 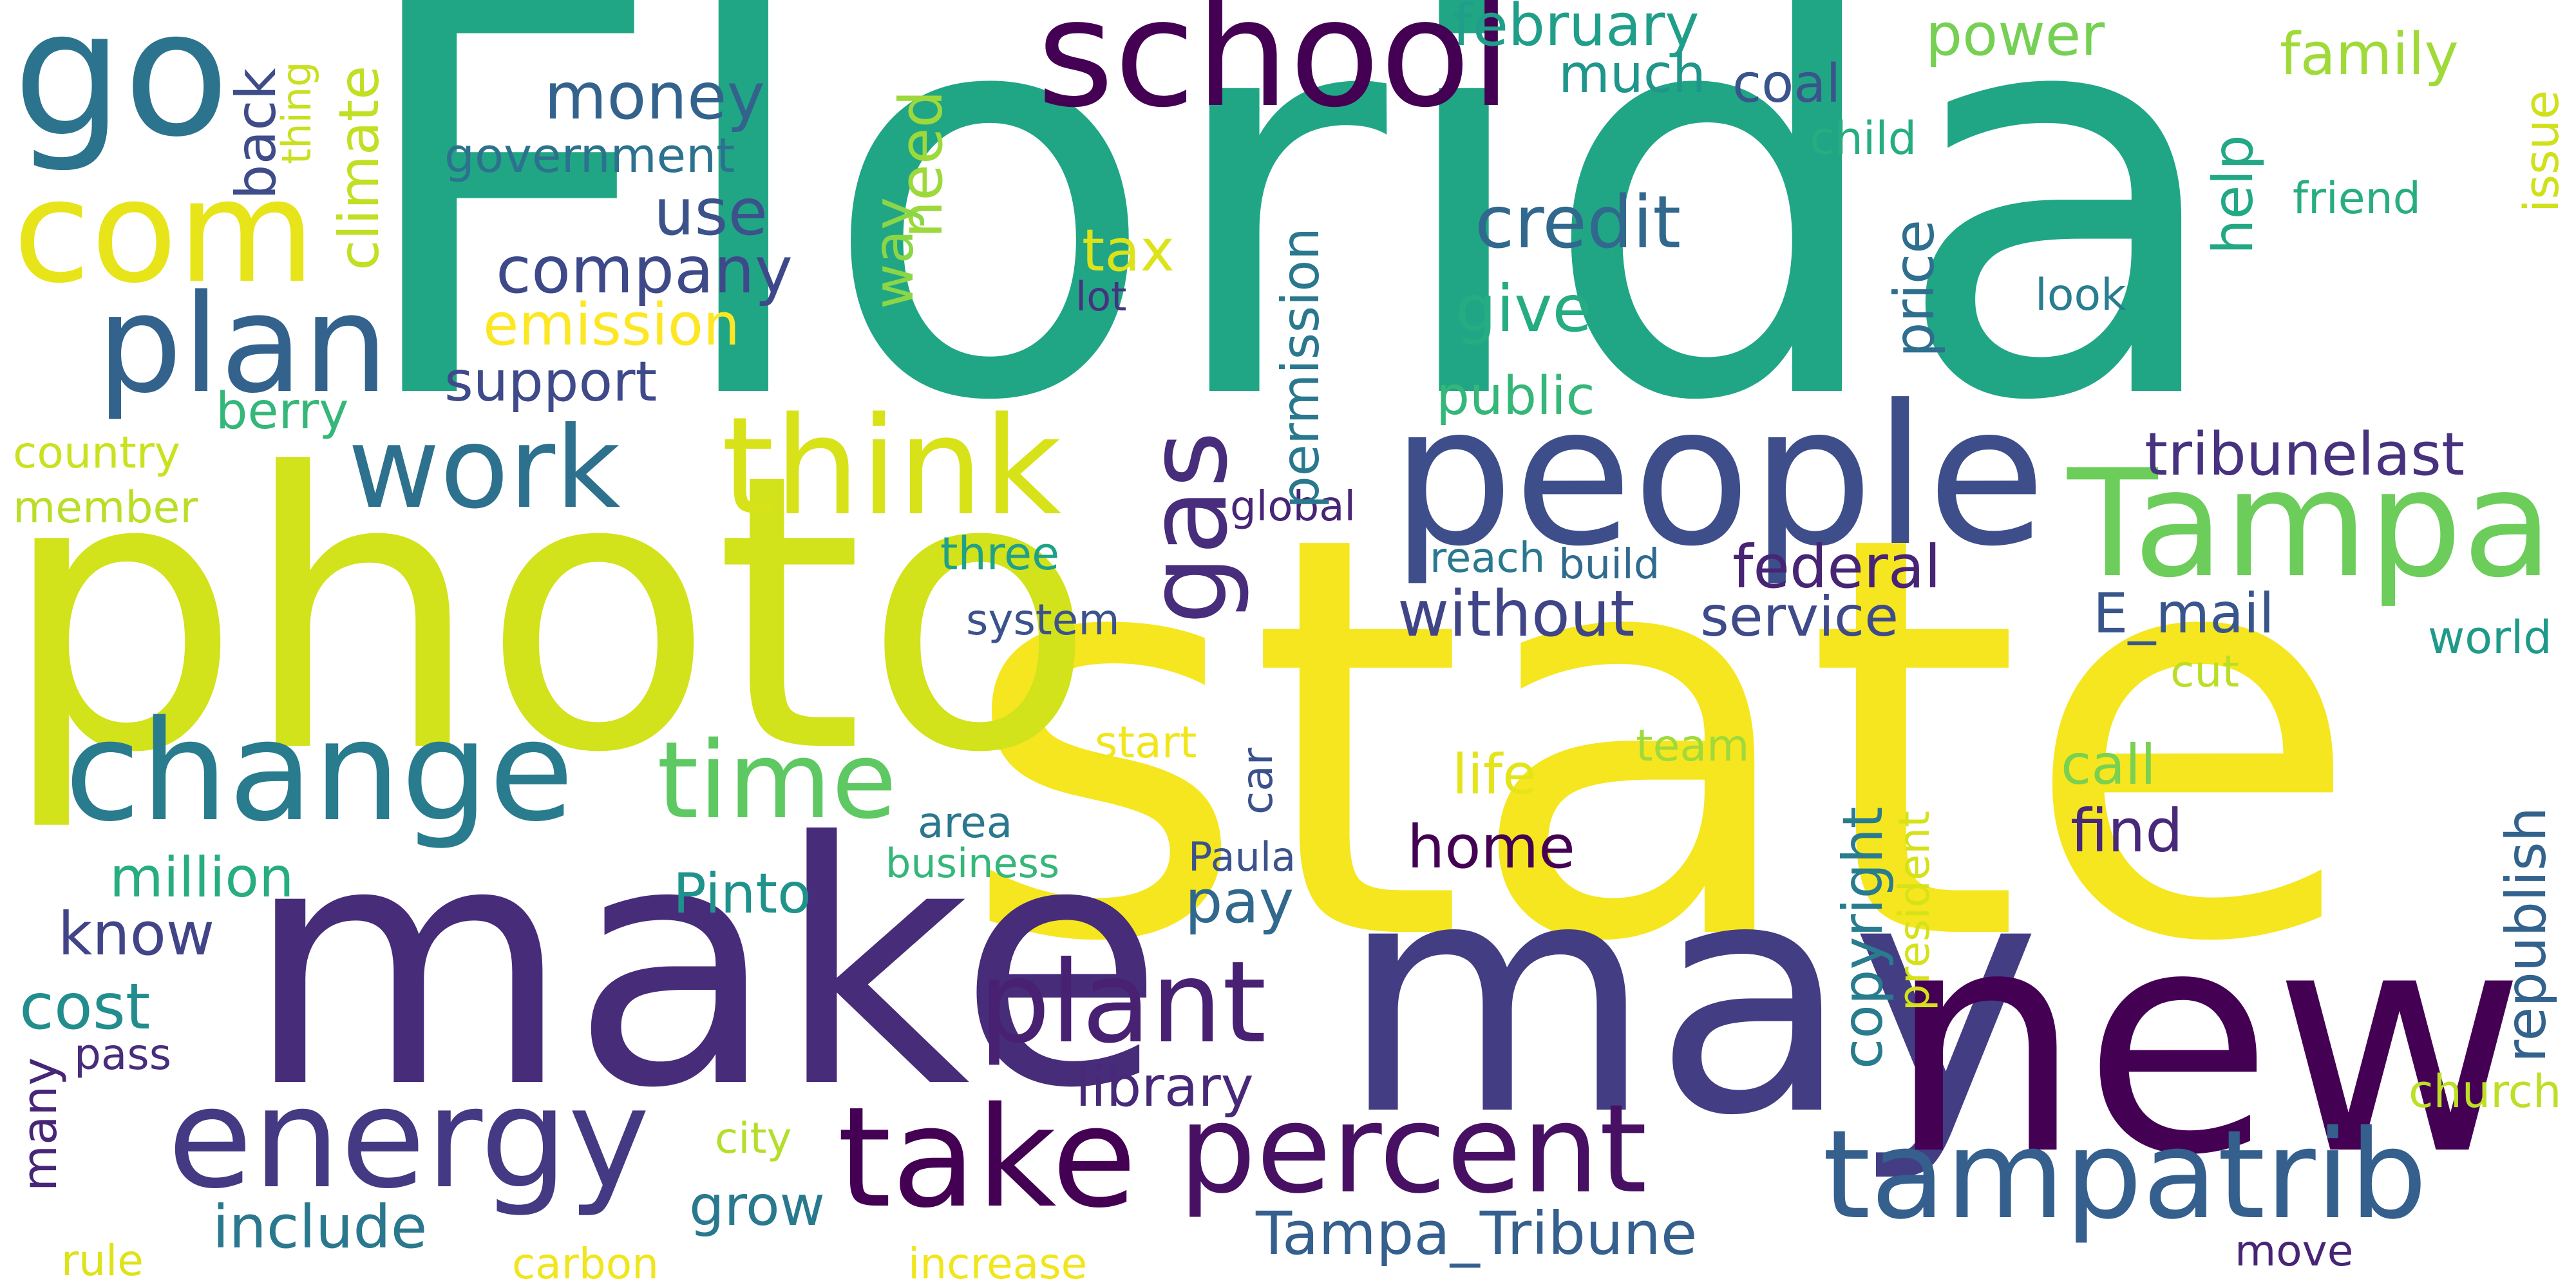 What do you see at coordinates (742, 894) in the screenshot?
I see `word-pinto: Pinto` at bounding box center [742, 894].